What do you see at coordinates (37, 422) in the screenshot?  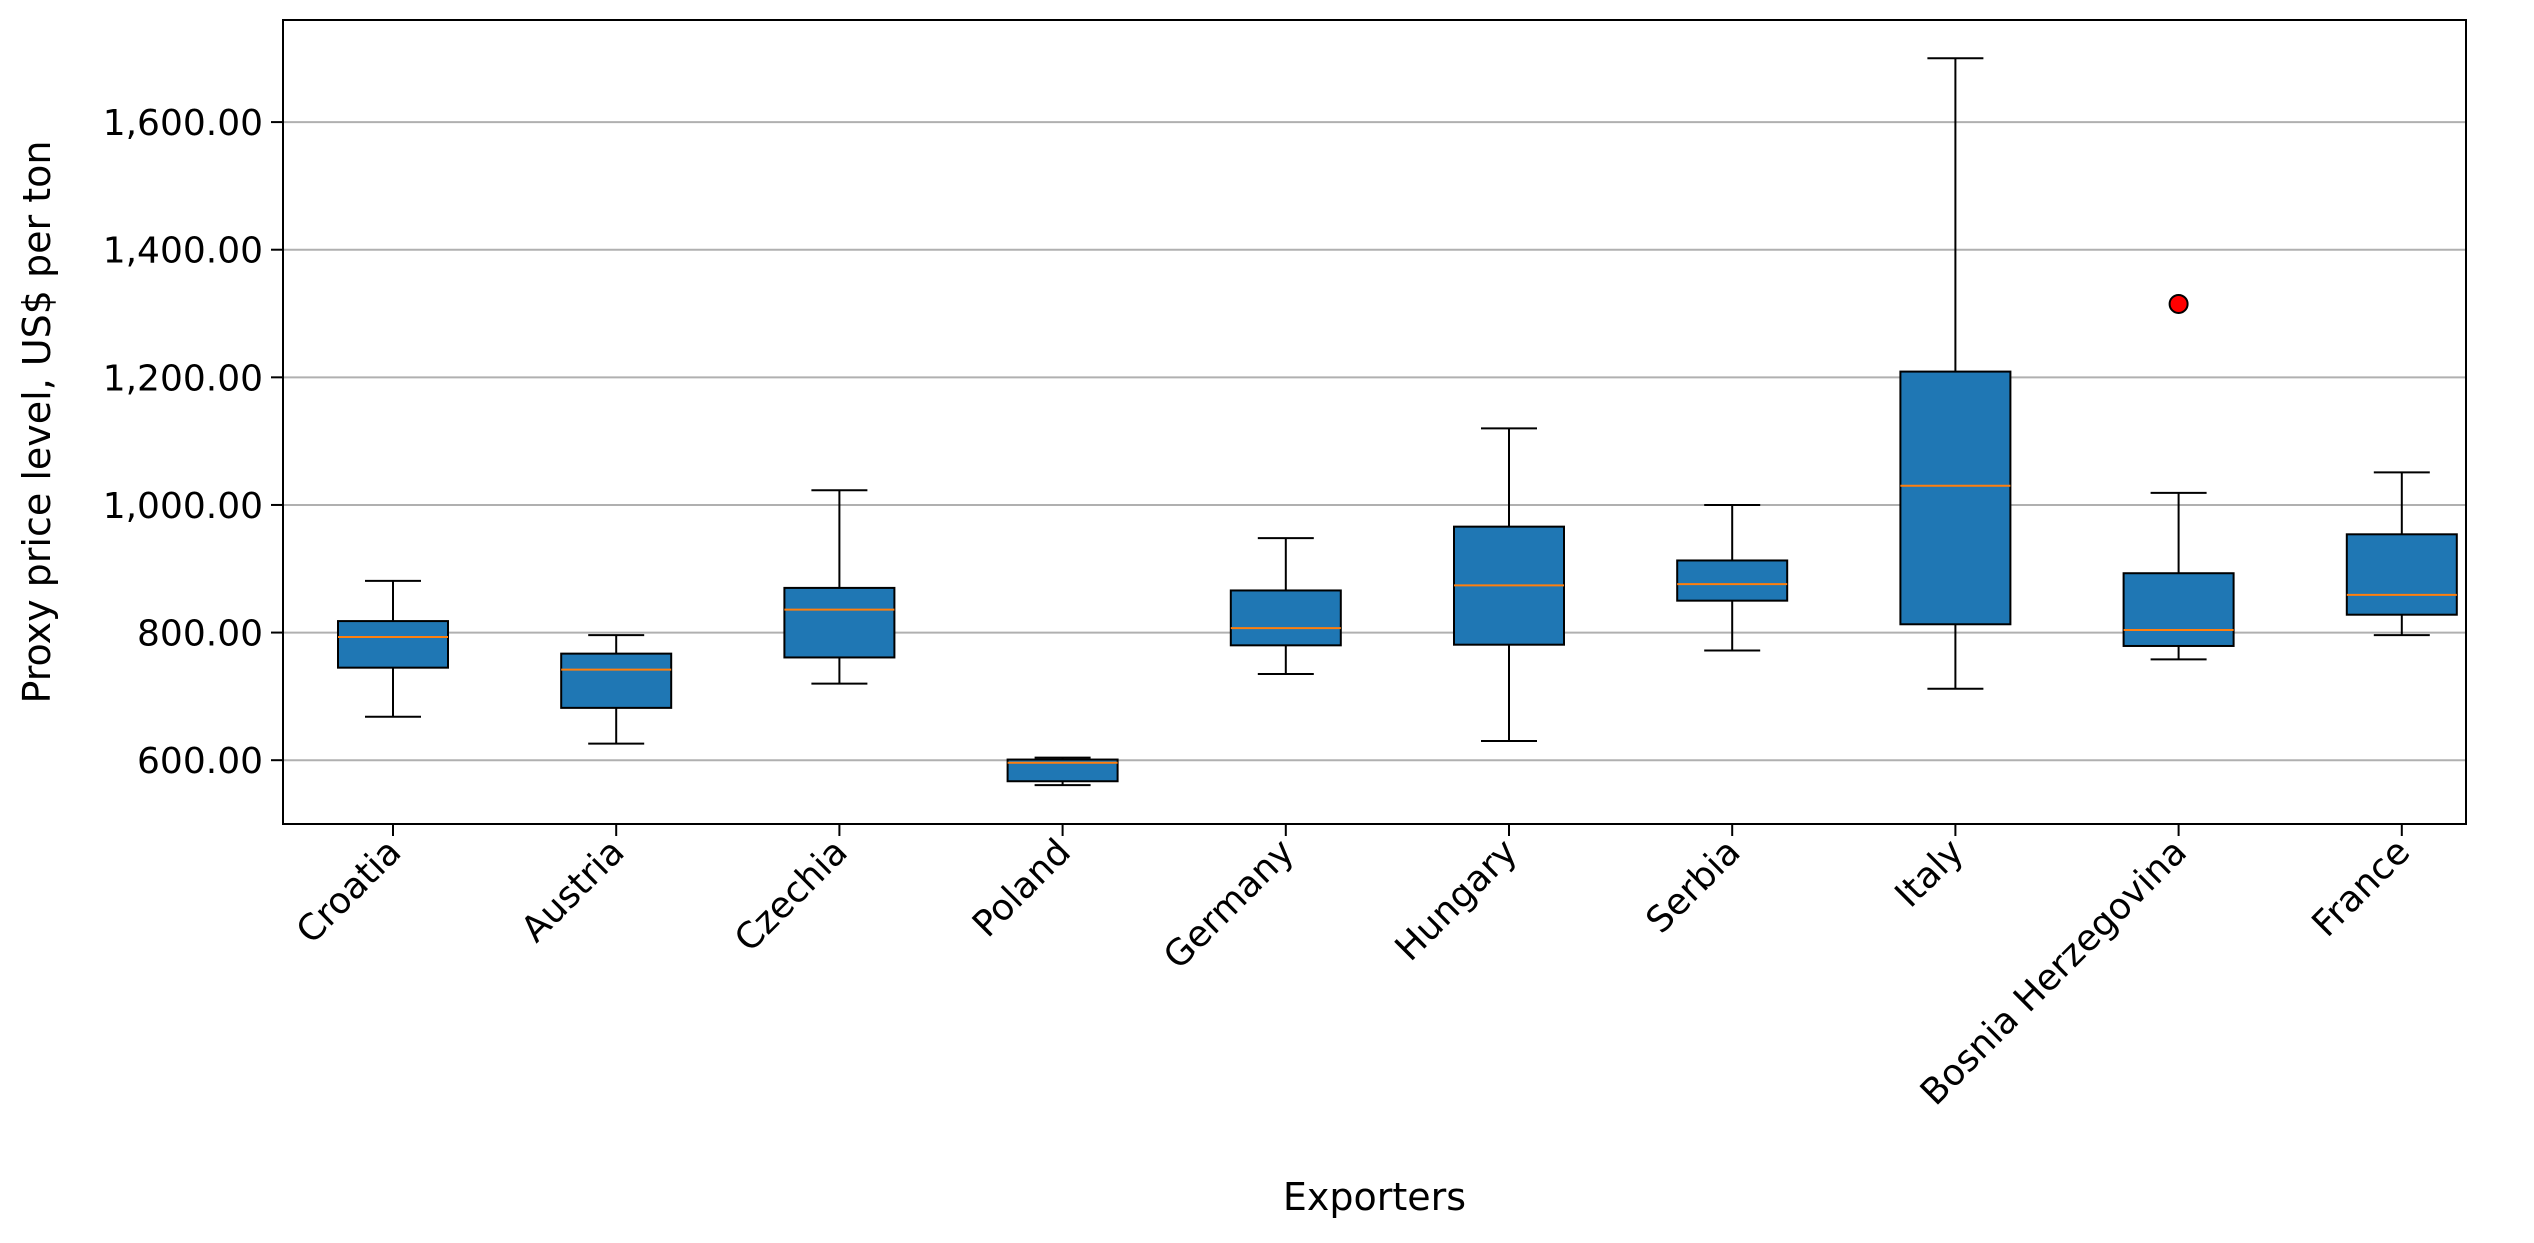 I see `y-axis-label: Proxy price level, US$ per ton` at bounding box center [37, 422].